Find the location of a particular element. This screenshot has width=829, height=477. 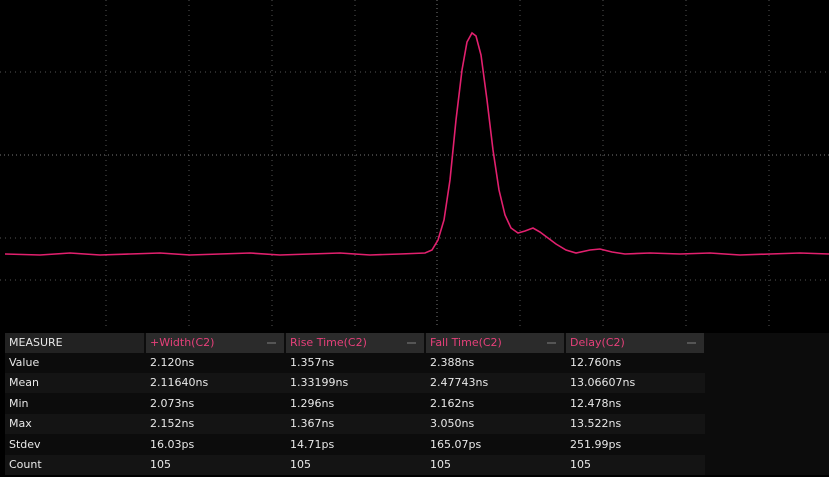

table-cell: Min is located at coordinates (19, 403).